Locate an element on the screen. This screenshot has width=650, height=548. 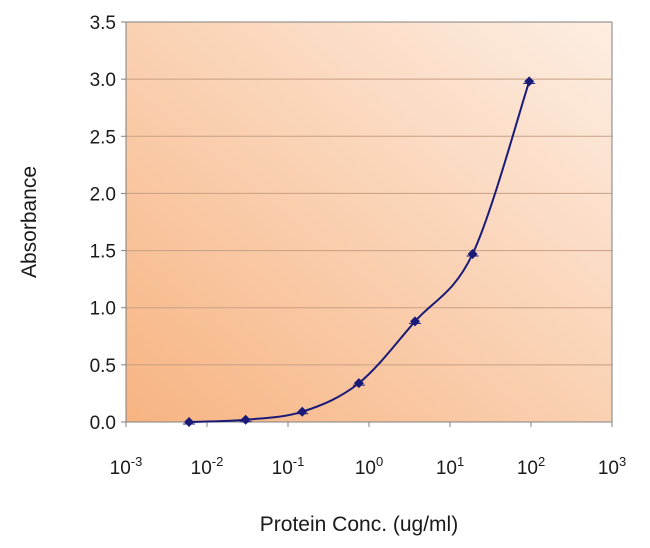
x-tick-label: 10¹ is located at coordinates (450, 466).